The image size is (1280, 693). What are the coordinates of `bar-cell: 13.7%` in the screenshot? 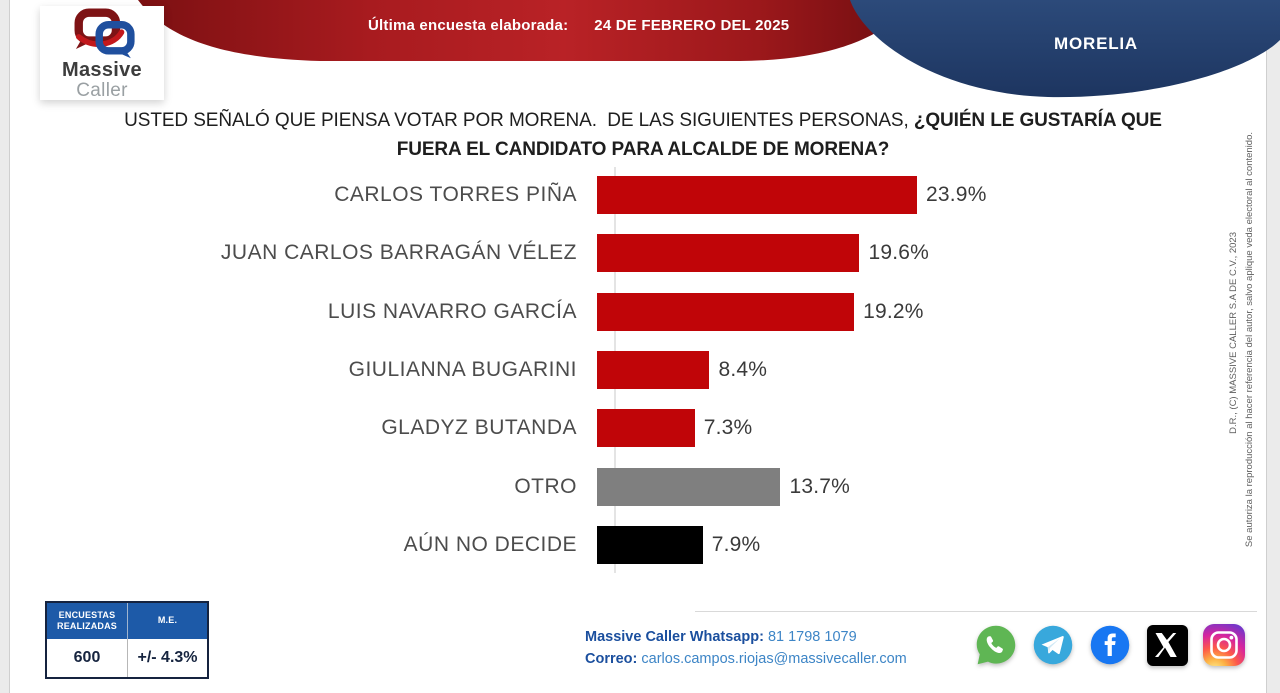 It's located at (723, 486).